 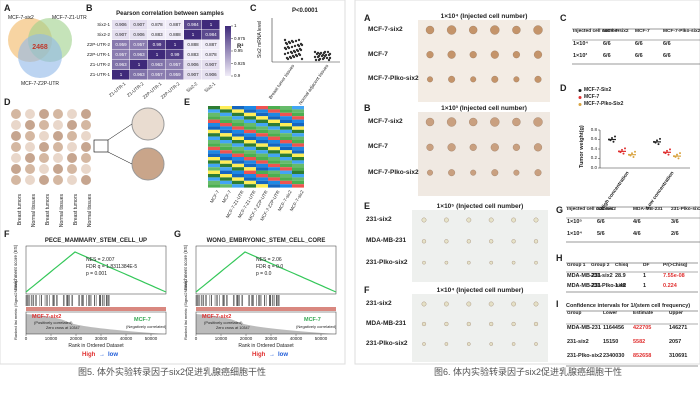 What do you see at coordinates (259, 355) in the screenshot?
I see `label: High` at bounding box center [259, 355].